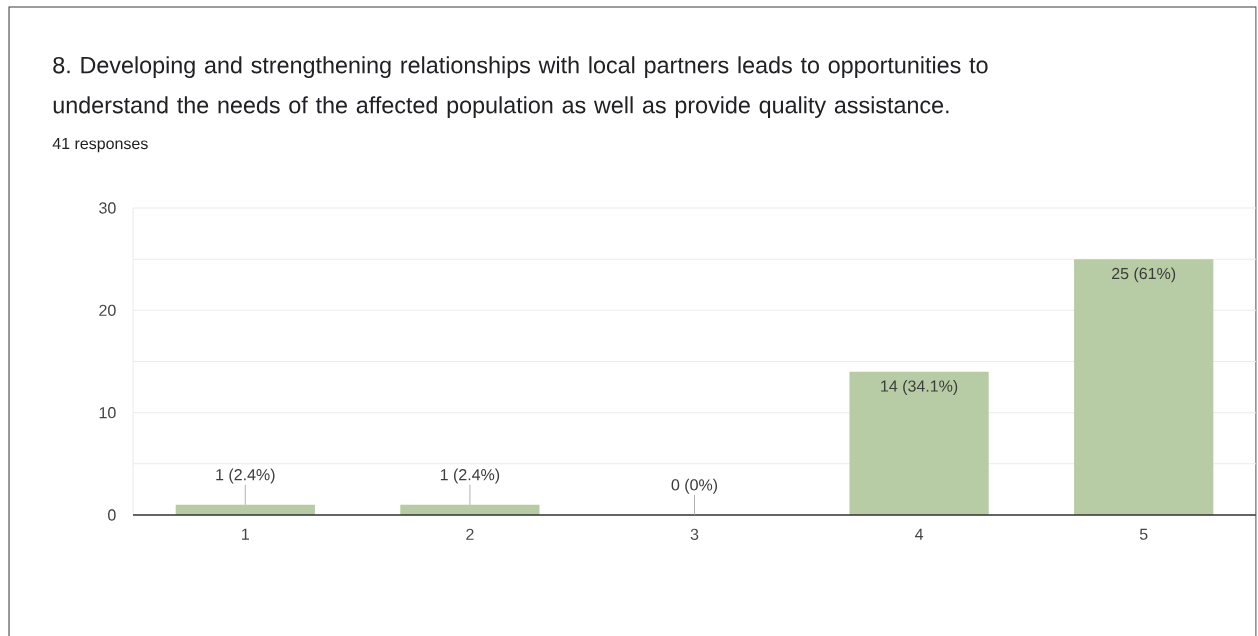  I want to click on x-tick-label: 4, so click(919, 534).